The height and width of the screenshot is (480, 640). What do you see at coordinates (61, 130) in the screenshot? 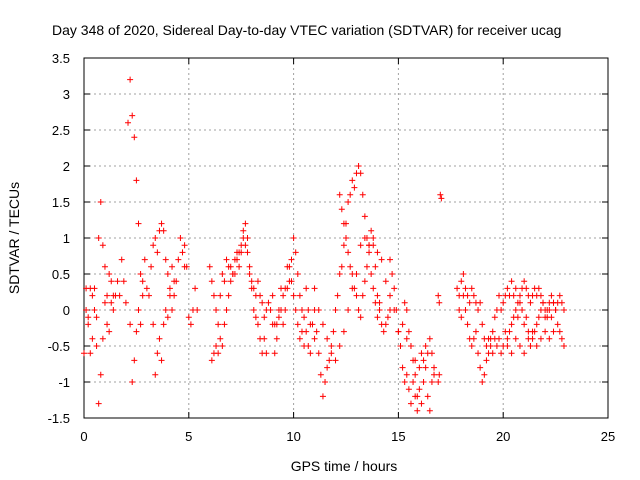
I see `y-tick-label: 2.5` at bounding box center [61, 130].